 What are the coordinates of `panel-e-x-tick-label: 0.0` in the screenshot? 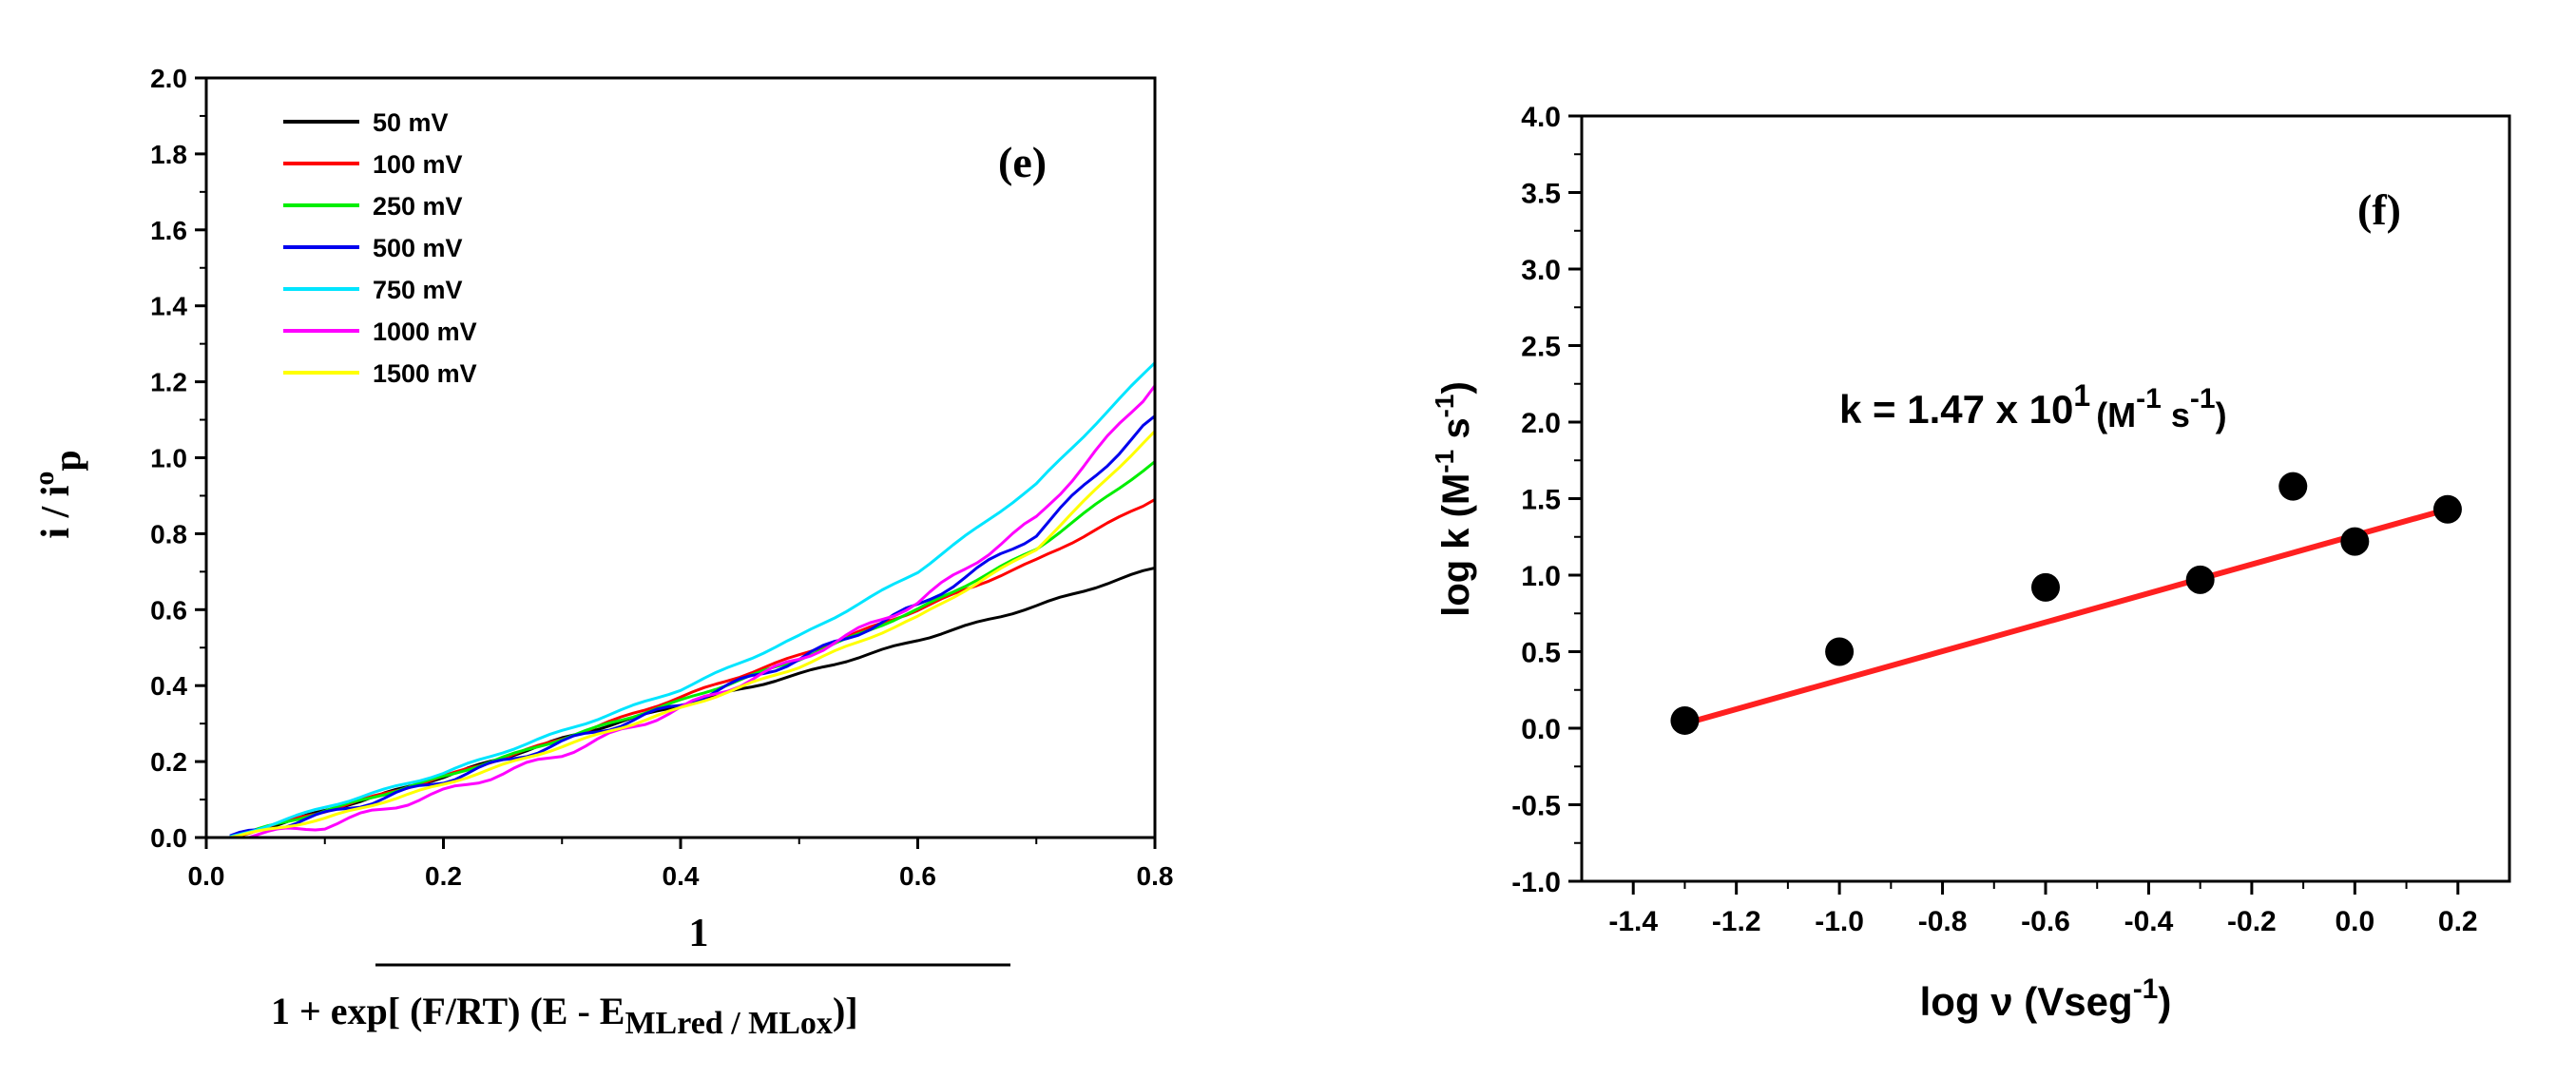 It's located at (206, 876).